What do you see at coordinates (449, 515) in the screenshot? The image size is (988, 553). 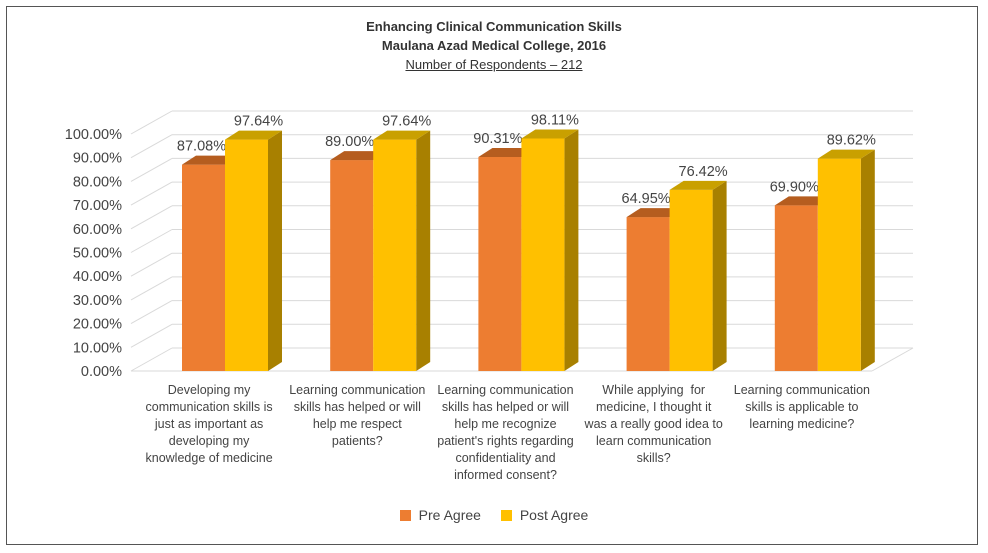 I see `legend-label-pre-agree: Pre Agree` at bounding box center [449, 515].